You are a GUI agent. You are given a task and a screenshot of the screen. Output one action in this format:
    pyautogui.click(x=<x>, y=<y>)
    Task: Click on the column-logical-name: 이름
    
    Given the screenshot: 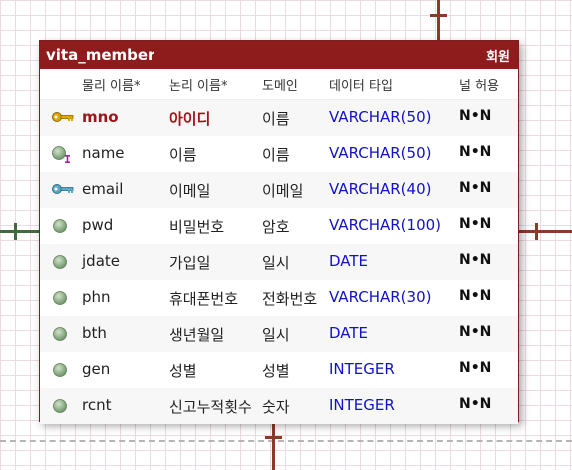 What is the action you would take?
    pyautogui.click(x=183, y=155)
    